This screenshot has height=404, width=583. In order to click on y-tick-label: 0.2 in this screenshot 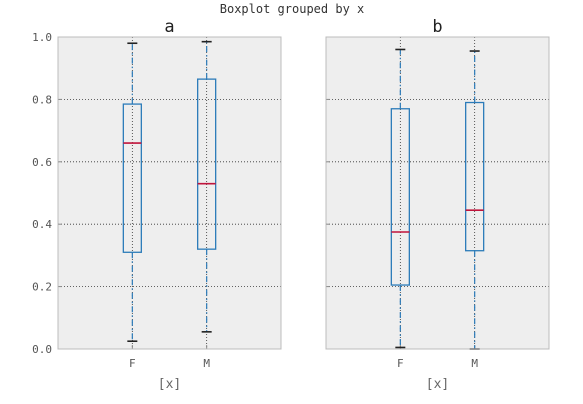, I will do `click(42, 287)`.